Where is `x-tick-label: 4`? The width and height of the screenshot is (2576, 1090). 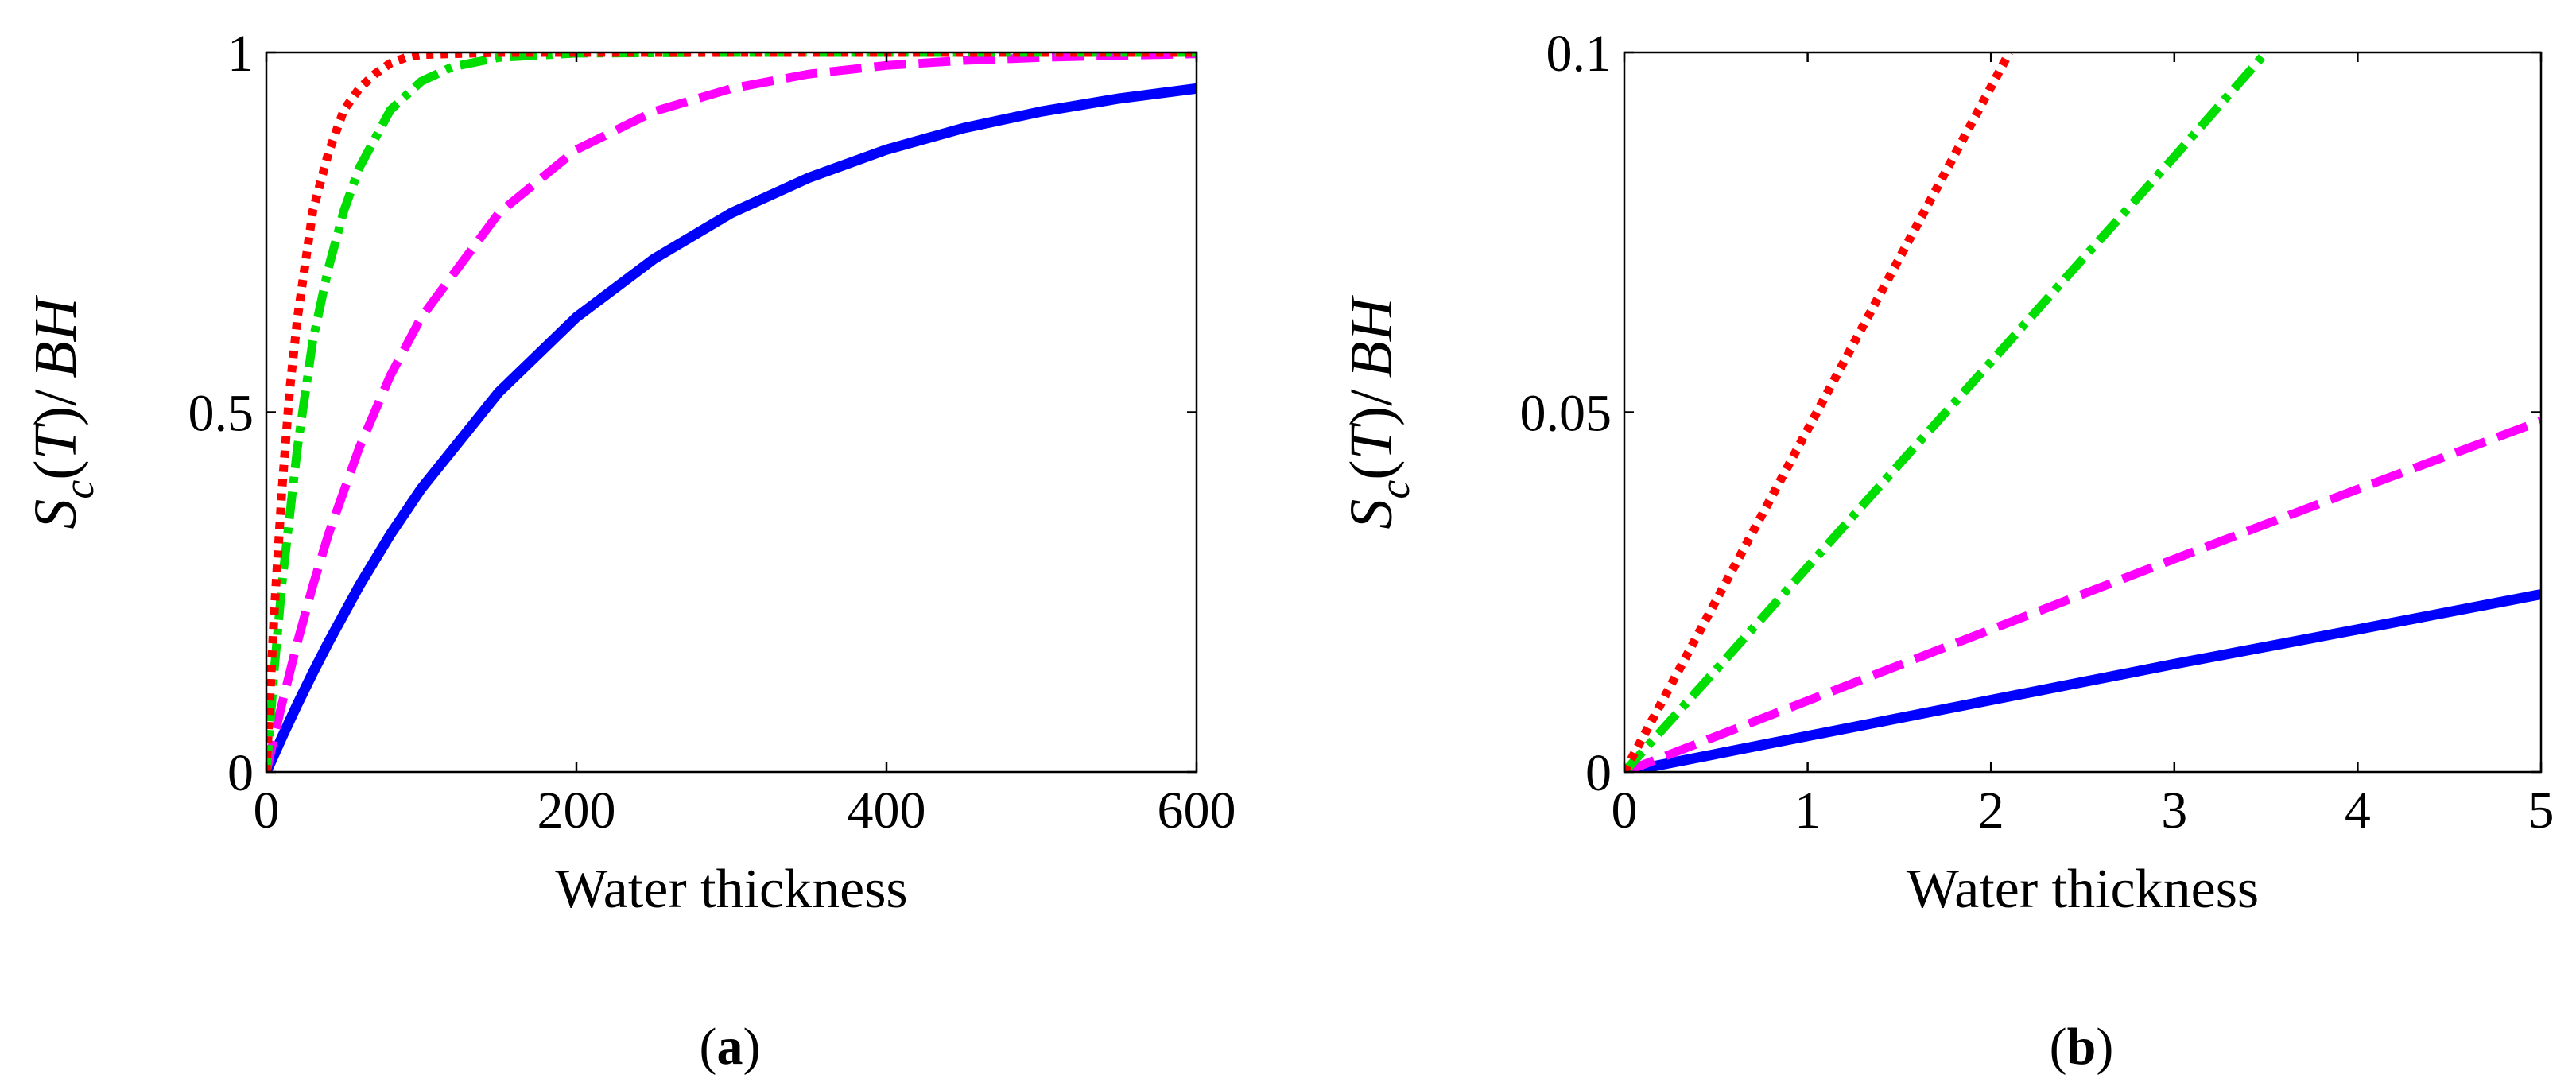 x-tick-label: 4 is located at coordinates (2358, 811).